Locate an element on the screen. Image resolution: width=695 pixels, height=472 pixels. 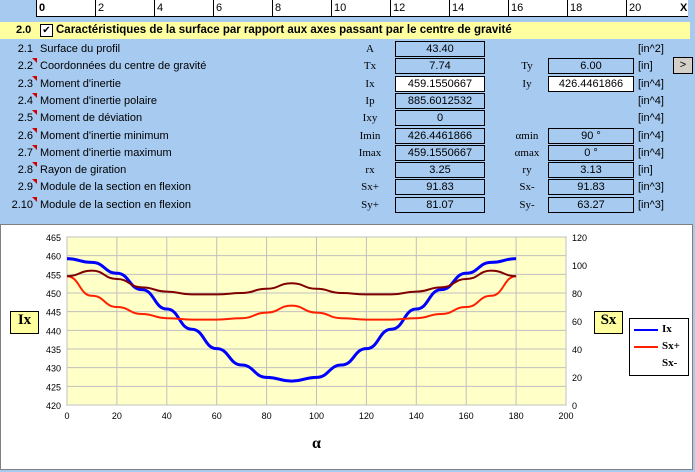
legend-item: Sx+ is located at coordinates (660, 347).